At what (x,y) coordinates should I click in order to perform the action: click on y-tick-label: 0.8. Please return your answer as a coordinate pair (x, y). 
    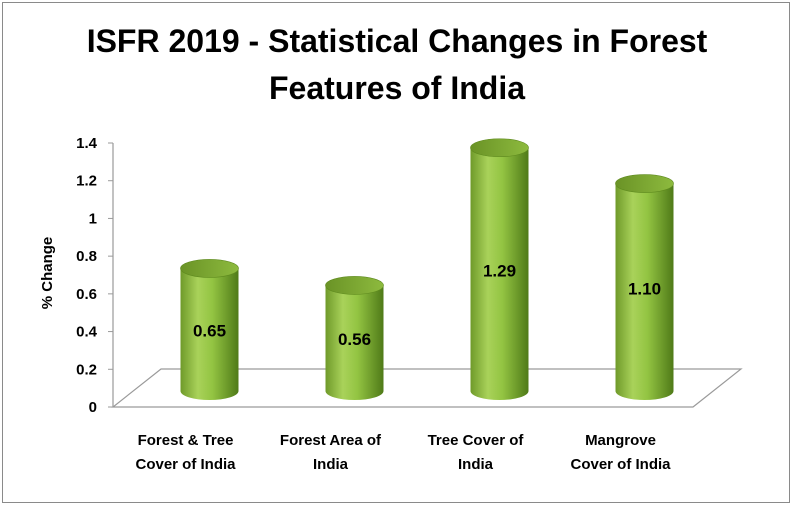
    Looking at the image, I should click on (86, 256).